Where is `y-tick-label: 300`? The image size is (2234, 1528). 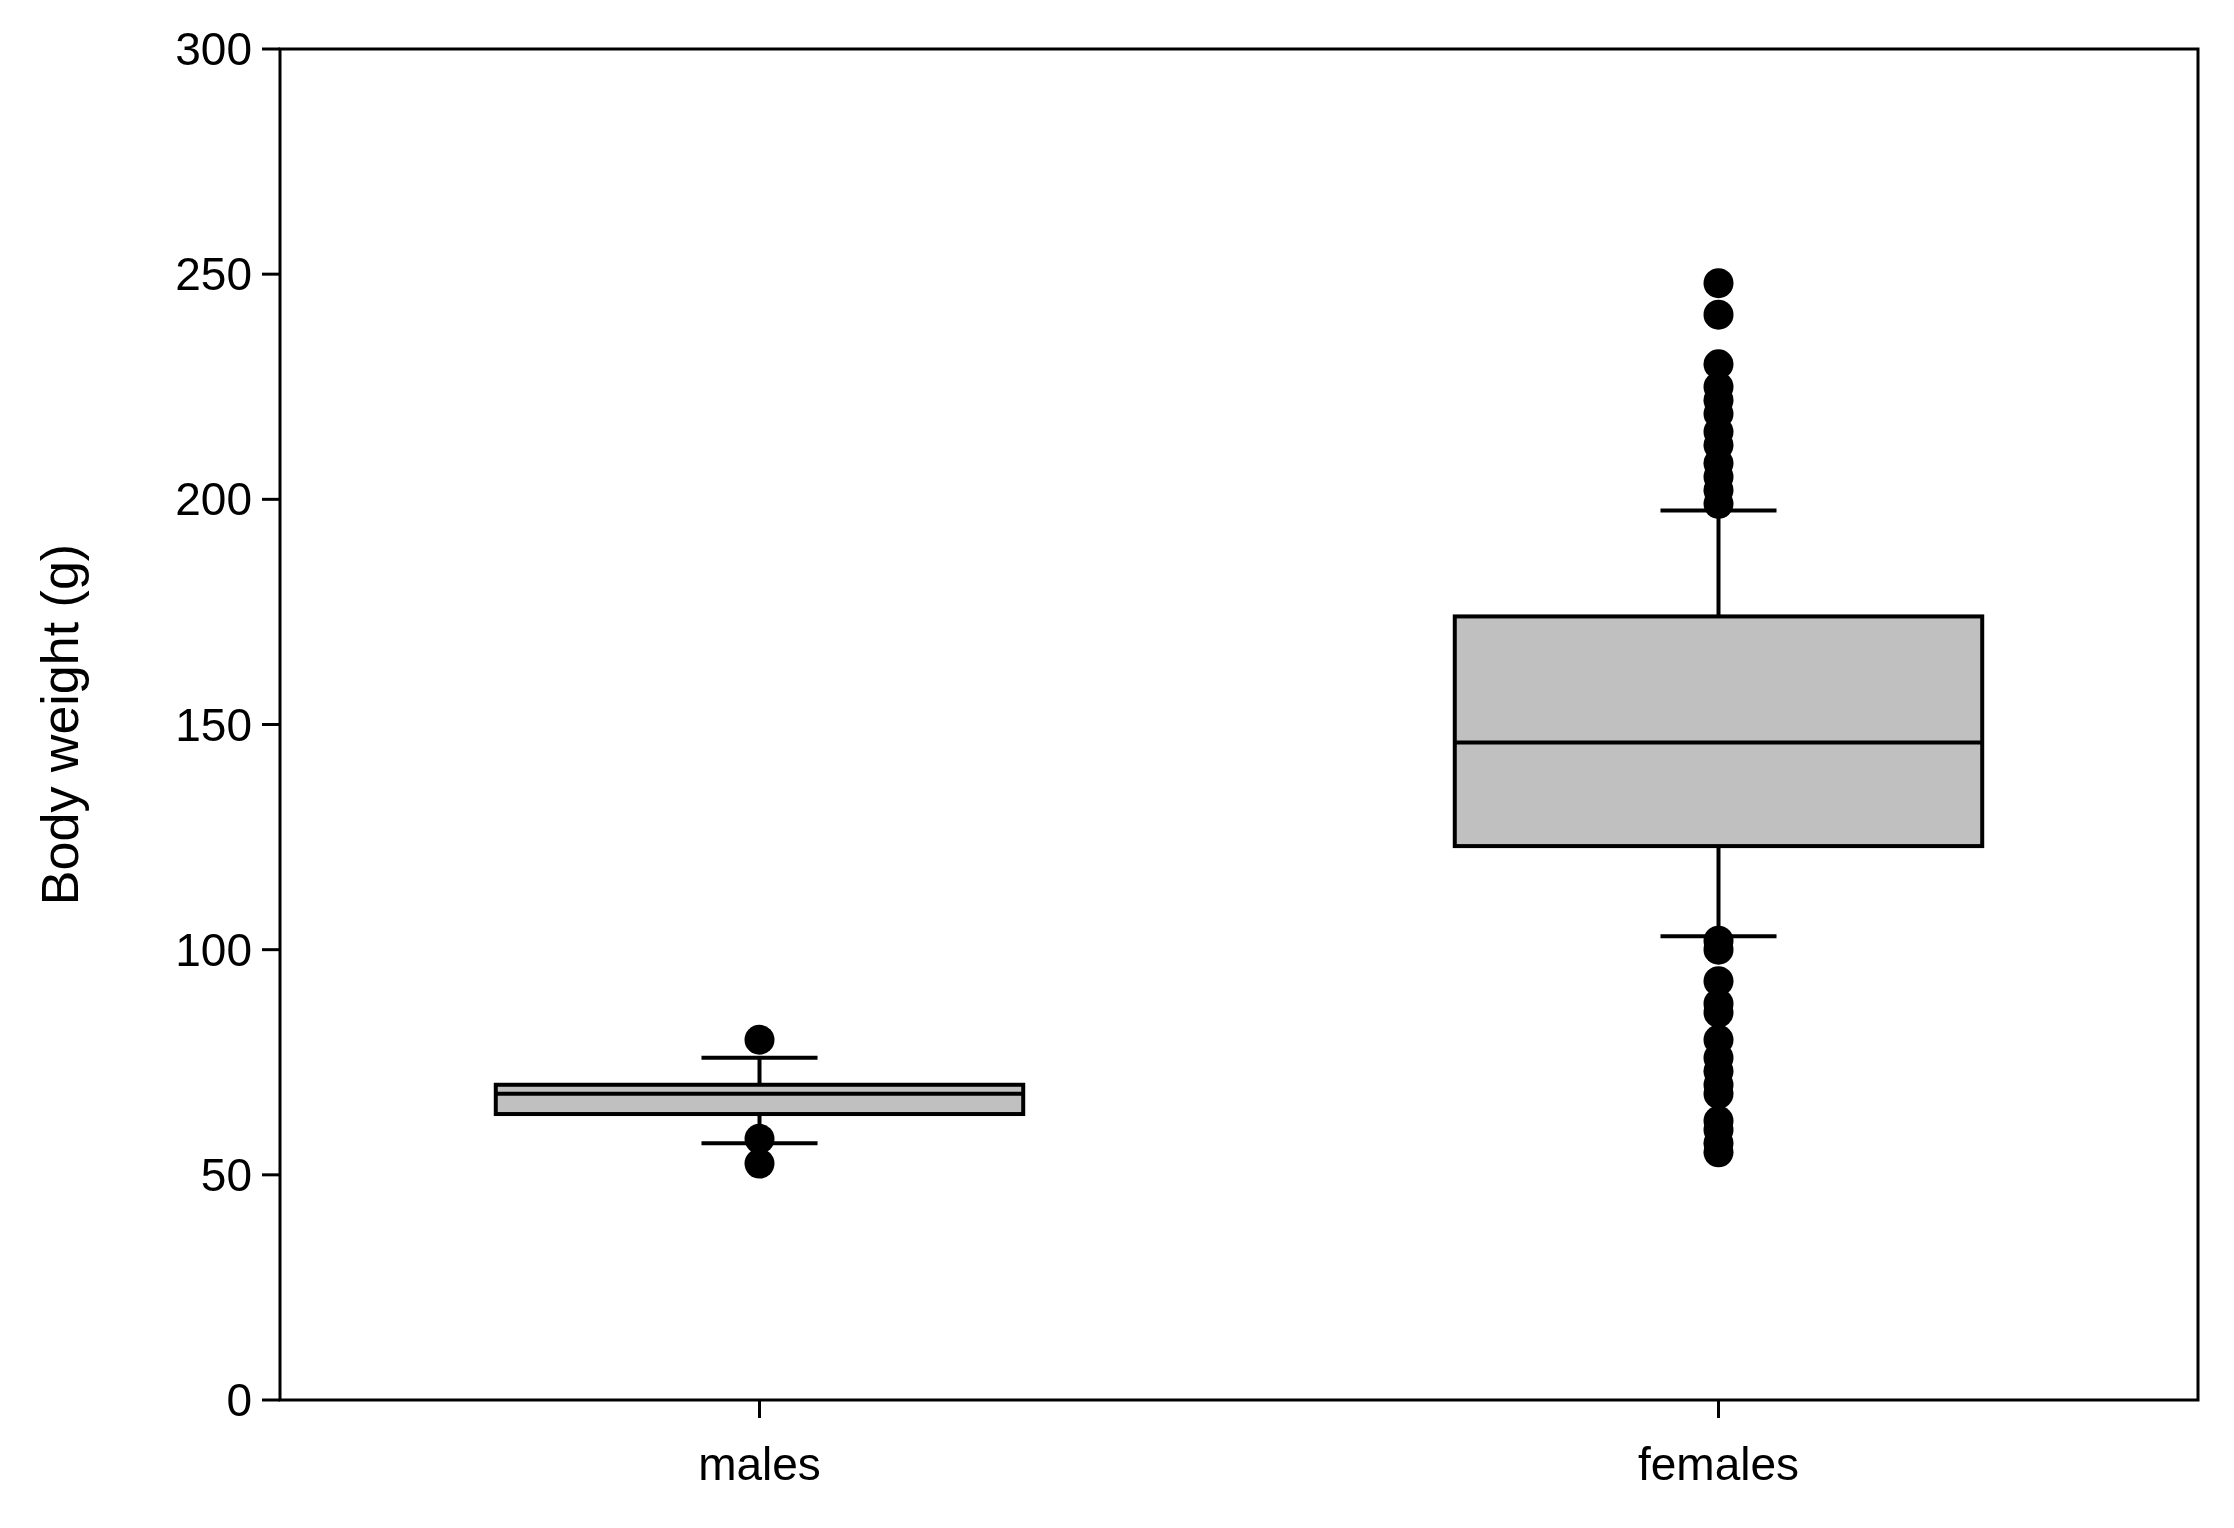
y-tick-label: 300 is located at coordinates (213, 49).